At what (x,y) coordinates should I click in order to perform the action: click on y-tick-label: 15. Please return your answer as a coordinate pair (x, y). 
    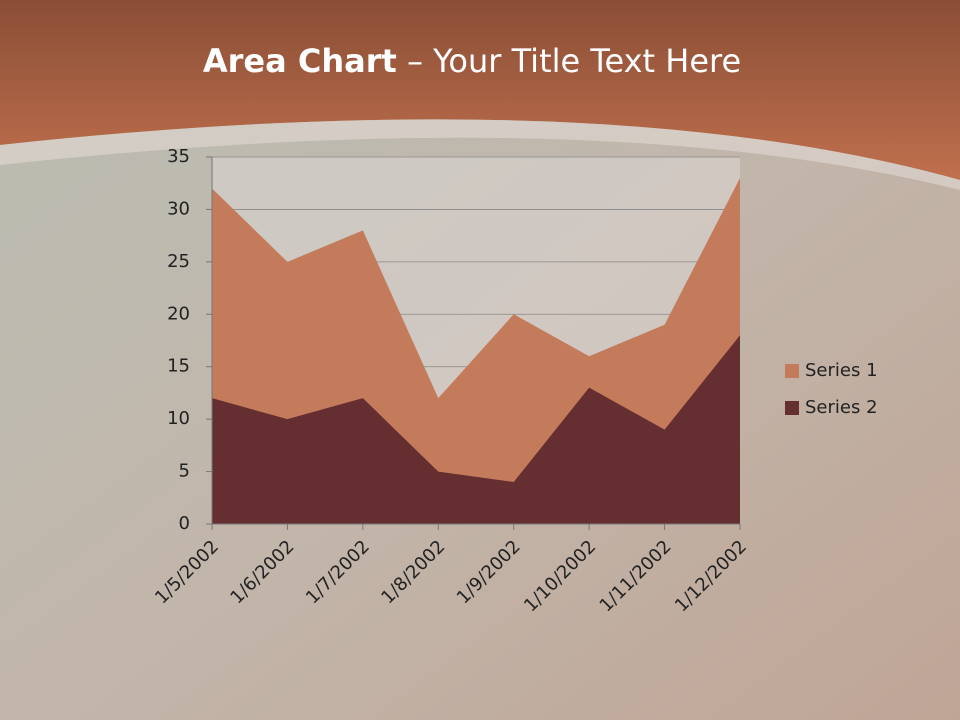
    Looking at the image, I should click on (178, 366).